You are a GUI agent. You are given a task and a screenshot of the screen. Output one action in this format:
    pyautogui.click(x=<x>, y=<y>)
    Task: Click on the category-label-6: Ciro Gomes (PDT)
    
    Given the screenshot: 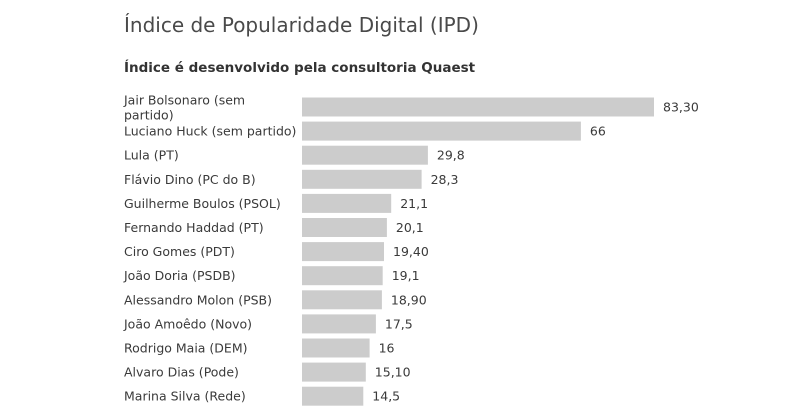 What is the action you would take?
    pyautogui.click(x=179, y=251)
    